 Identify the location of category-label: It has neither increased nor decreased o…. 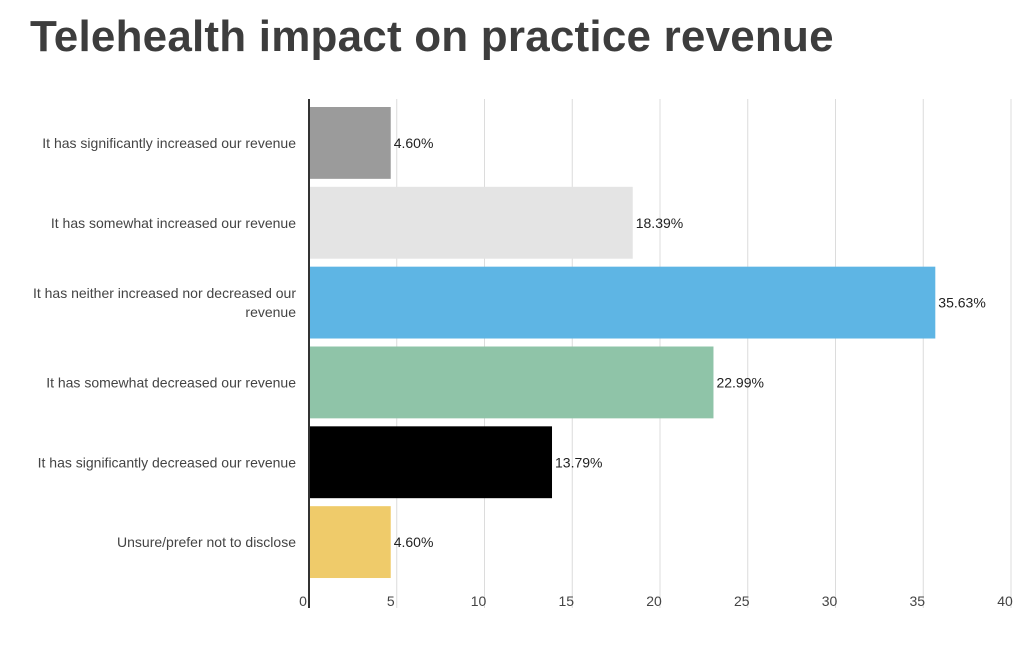
(164, 293).